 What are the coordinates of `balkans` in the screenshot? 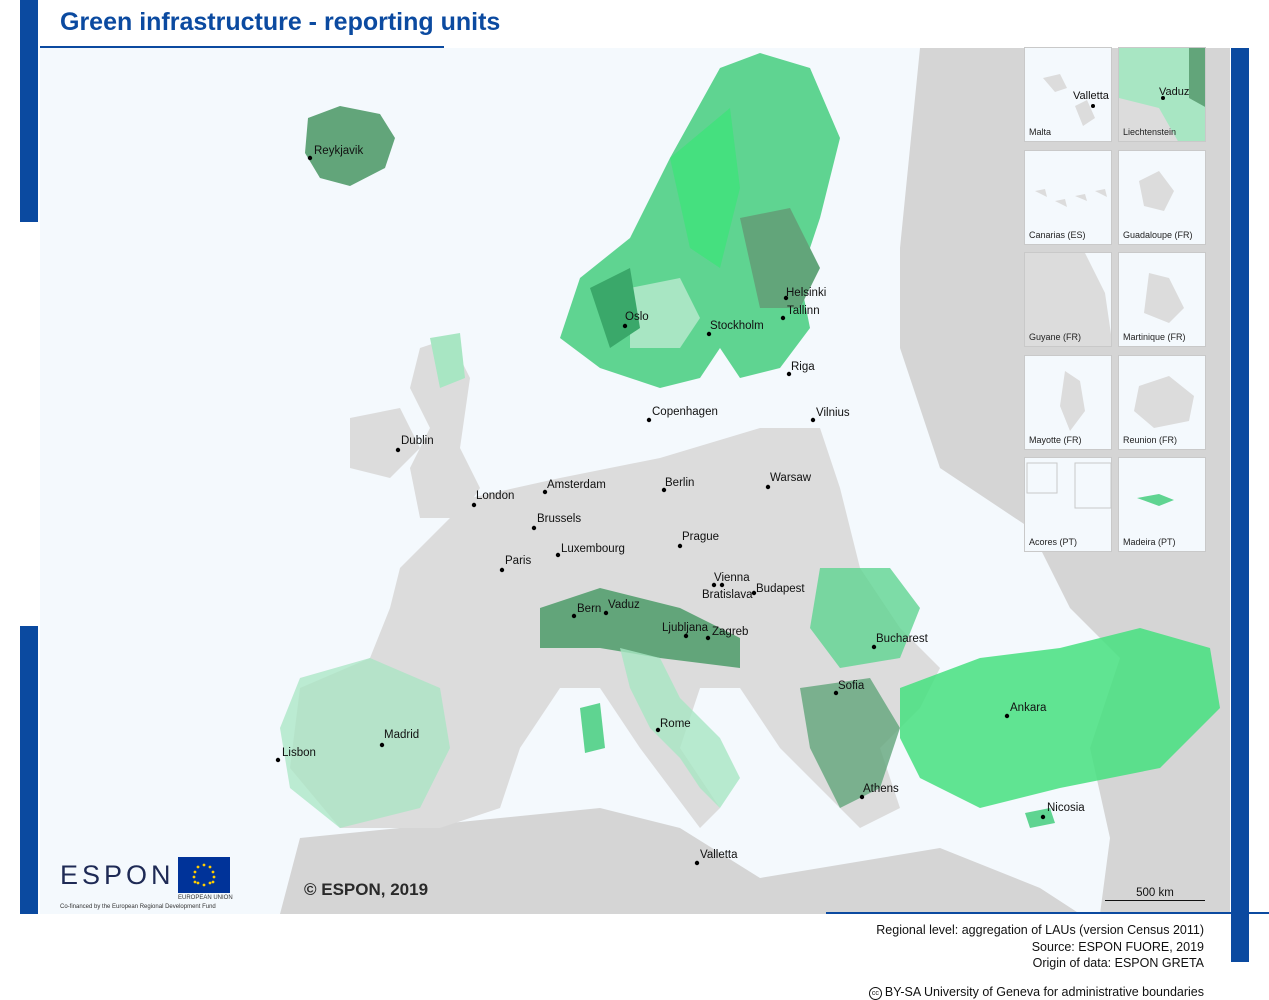 It's located at (850, 743).